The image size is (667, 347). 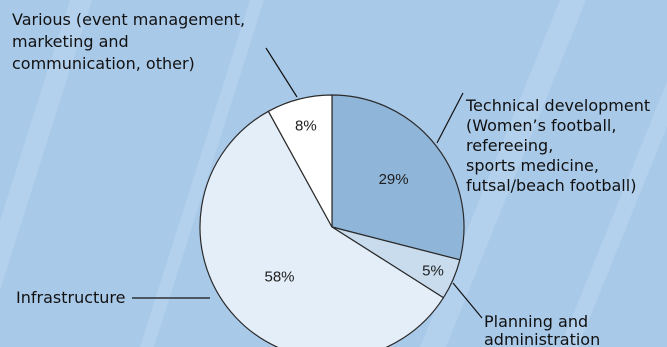 I want to click on leader-line-technical-development, so click(x=450, y=118).